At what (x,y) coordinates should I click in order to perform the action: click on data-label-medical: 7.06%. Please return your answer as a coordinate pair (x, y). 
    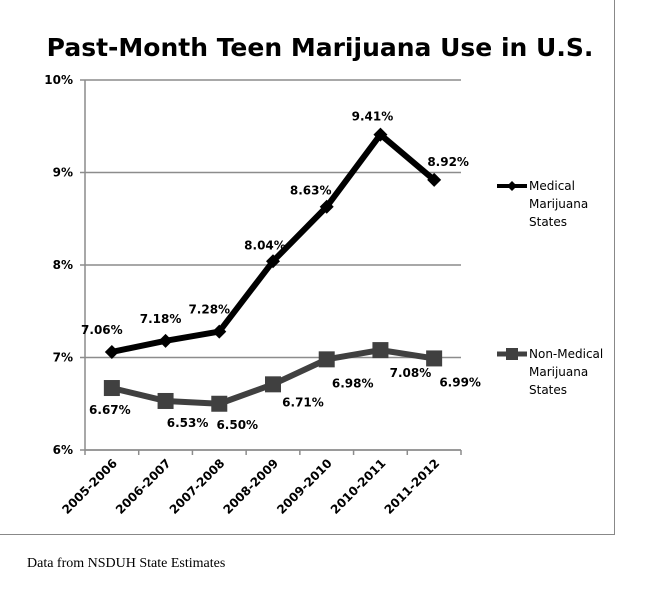
    Looking at the image, I should click on (102, 330).